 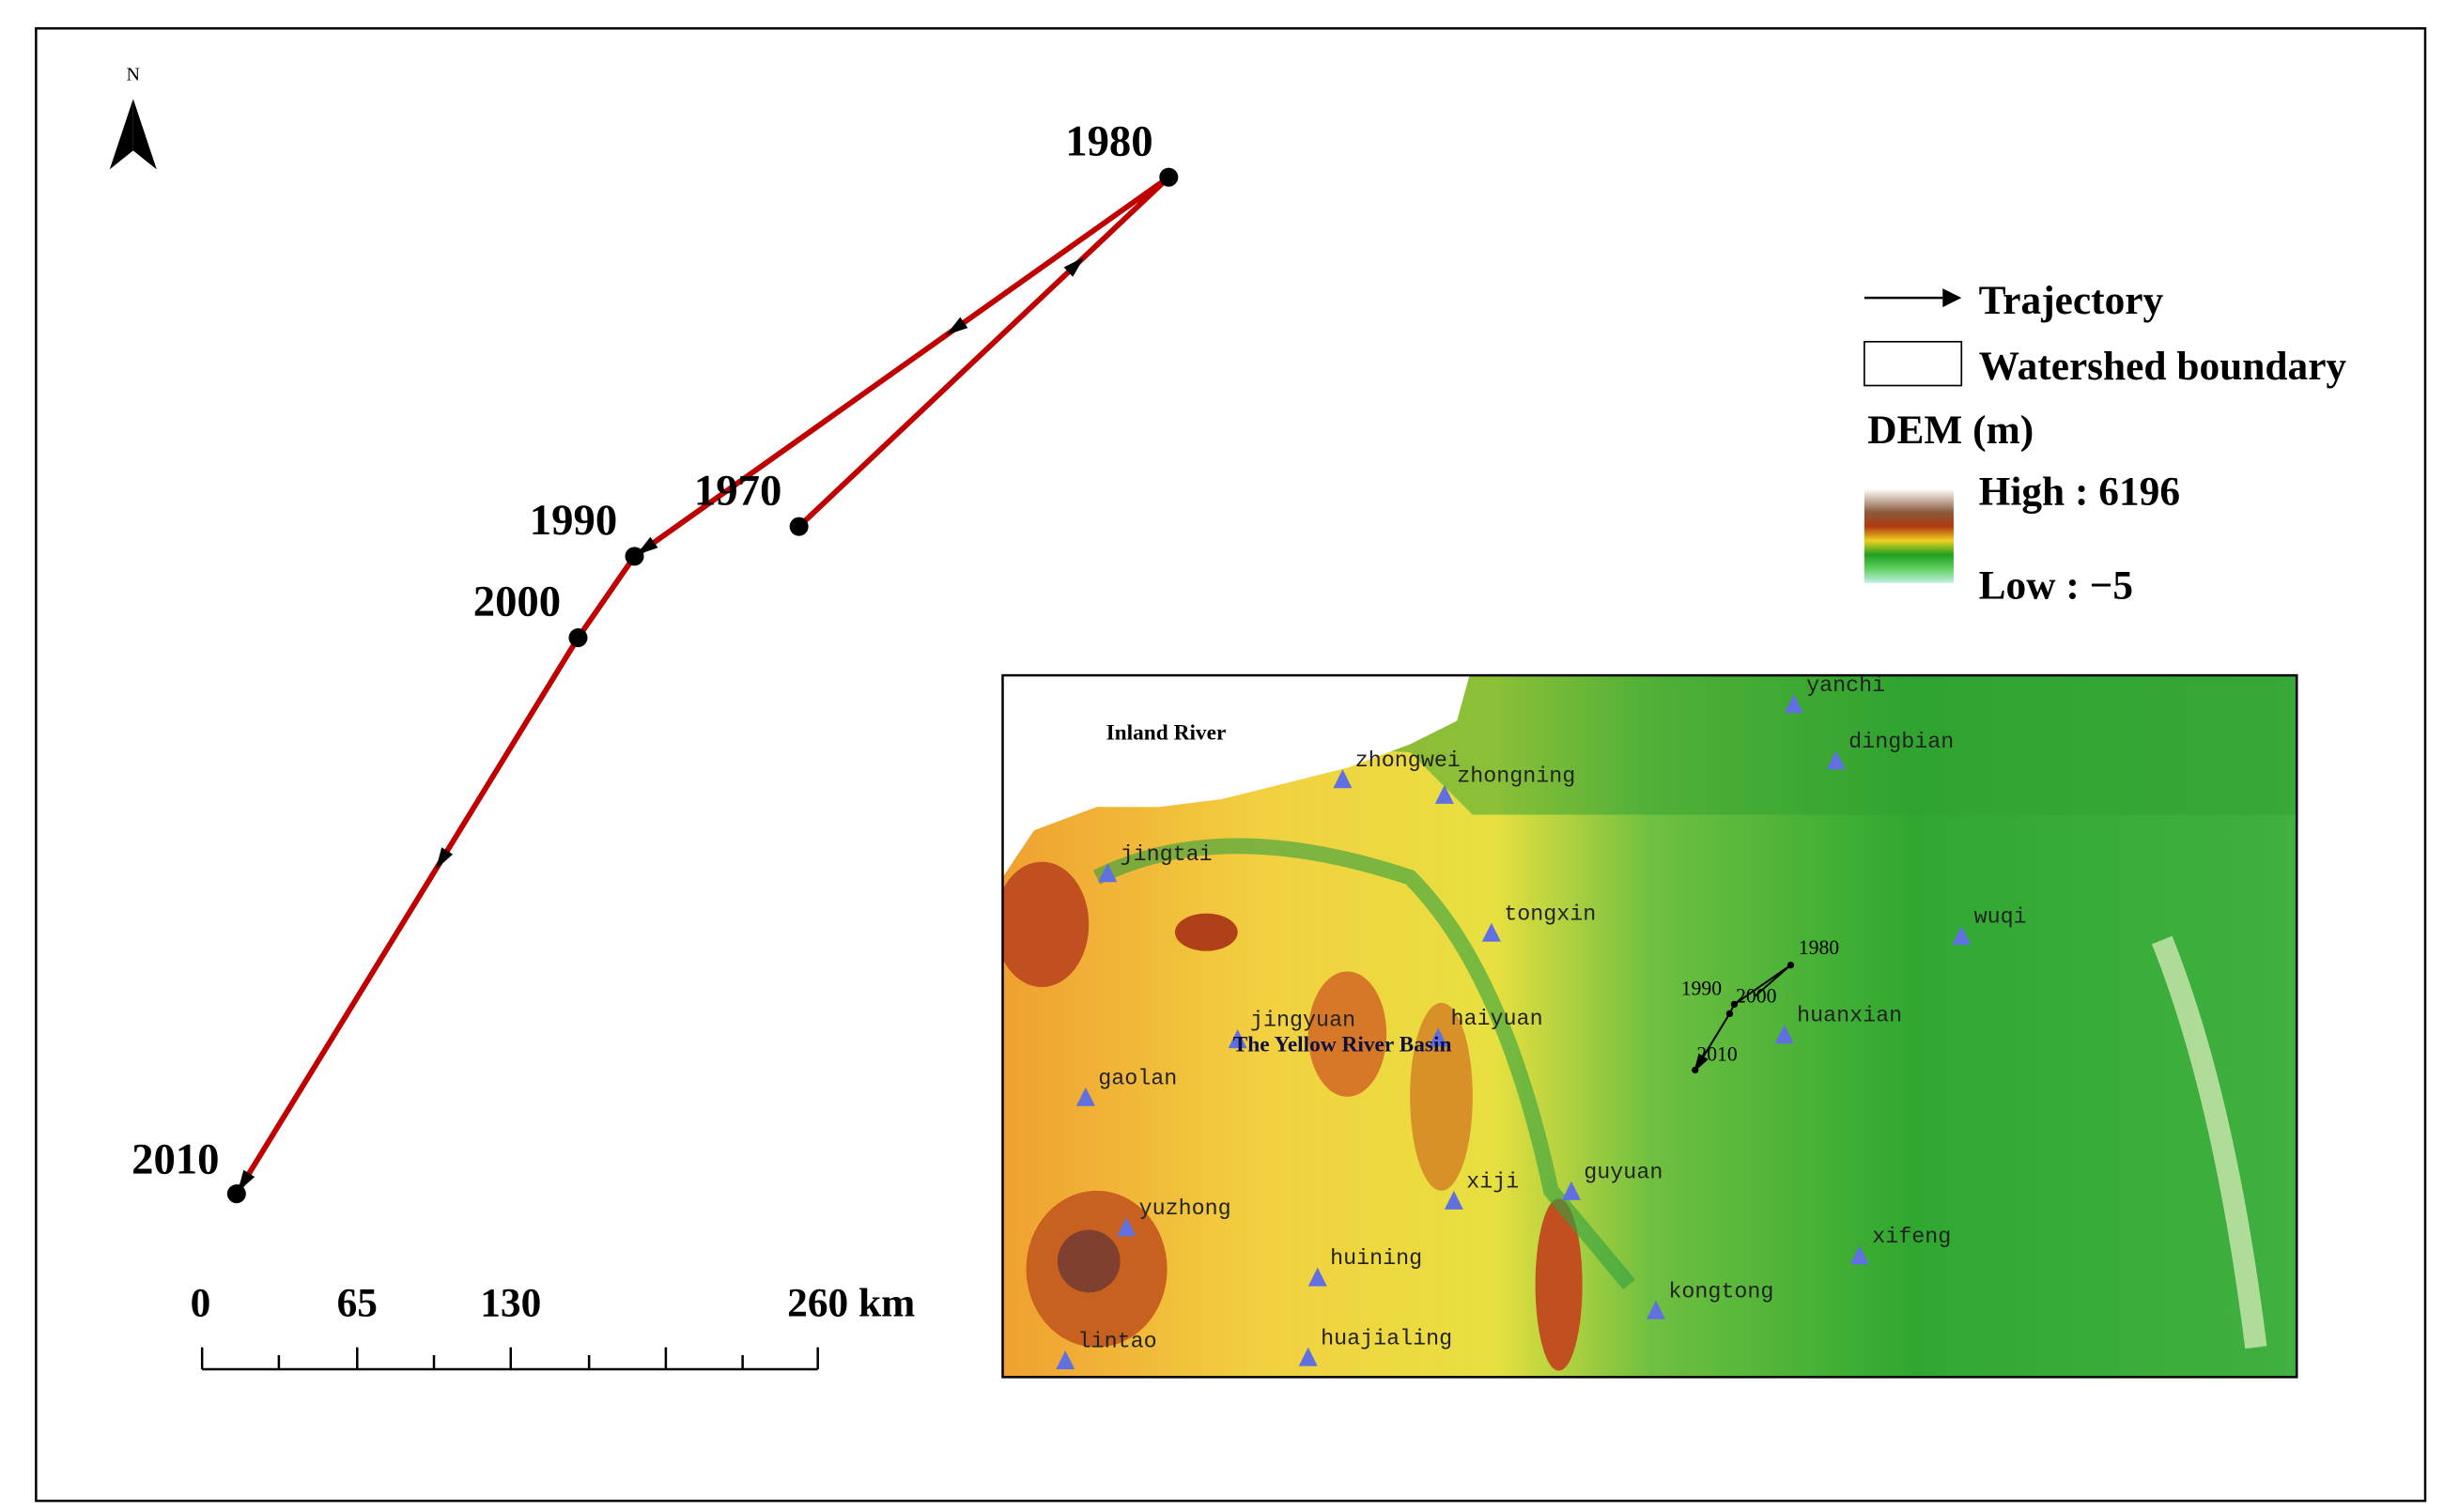 What do you see at coordinates (201, 1302) in the screenshot?
I see `scale-label: 0` at bounding box center [201, 1302].